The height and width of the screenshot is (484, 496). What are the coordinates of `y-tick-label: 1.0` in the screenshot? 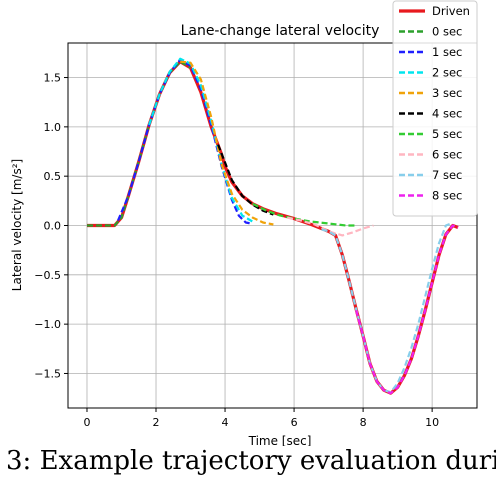 It's located at (53, 127).